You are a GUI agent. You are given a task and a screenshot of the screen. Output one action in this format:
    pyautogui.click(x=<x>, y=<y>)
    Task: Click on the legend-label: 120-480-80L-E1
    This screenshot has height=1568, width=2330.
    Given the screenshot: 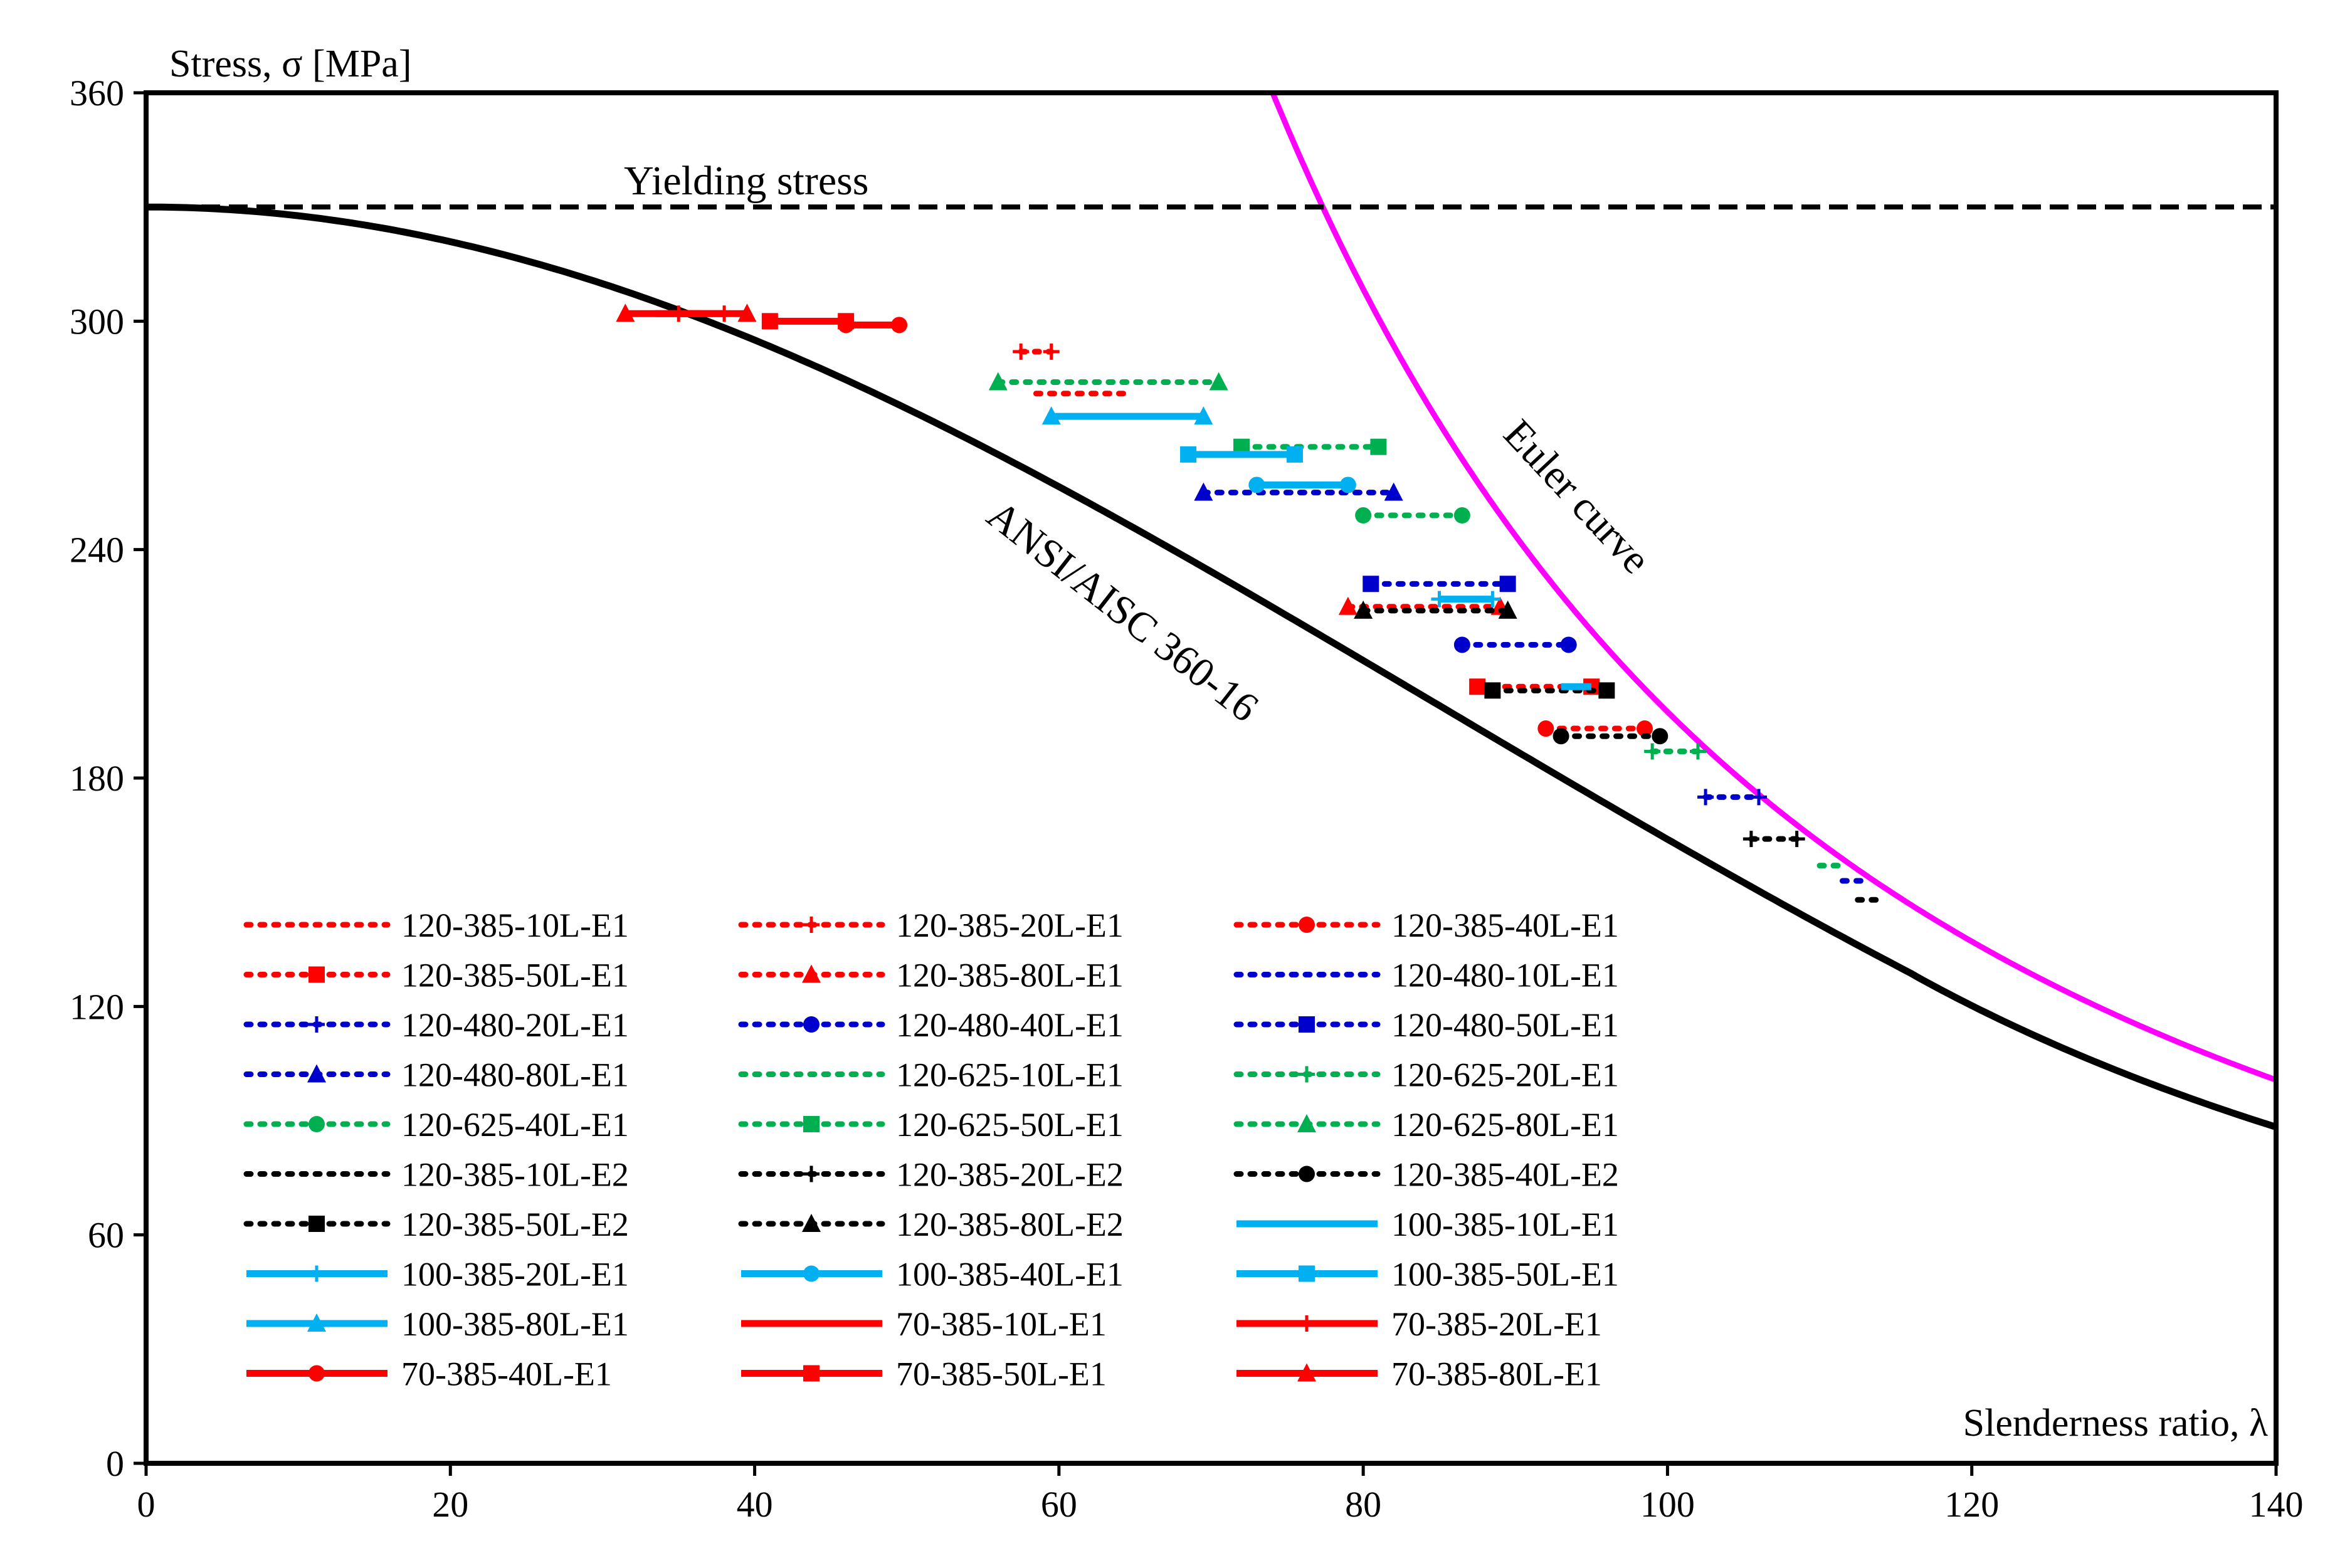 What is the action you would take?
    pyautogui.click(x=515, y=1075)
    